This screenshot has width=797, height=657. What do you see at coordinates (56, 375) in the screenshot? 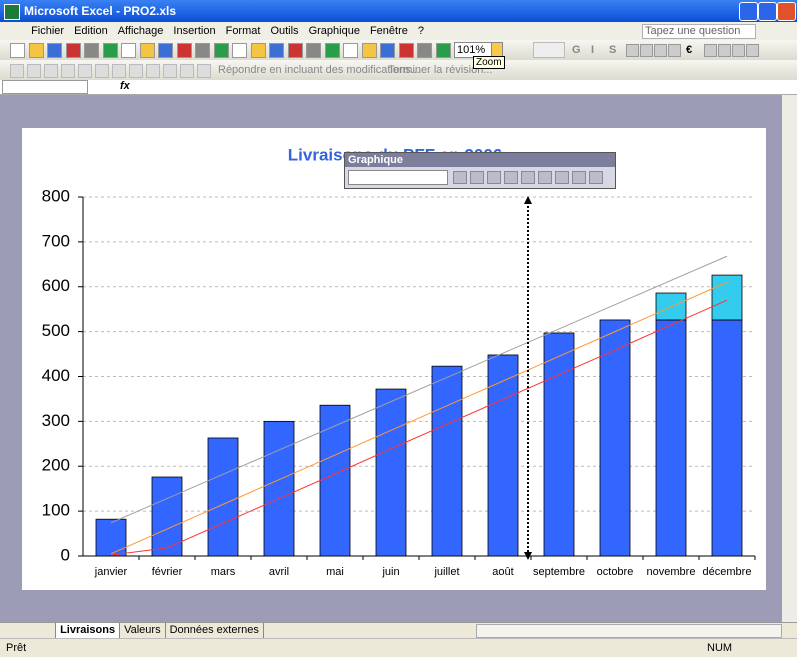
I see `y-tick-label: 400` at bounding box center [56, 375].